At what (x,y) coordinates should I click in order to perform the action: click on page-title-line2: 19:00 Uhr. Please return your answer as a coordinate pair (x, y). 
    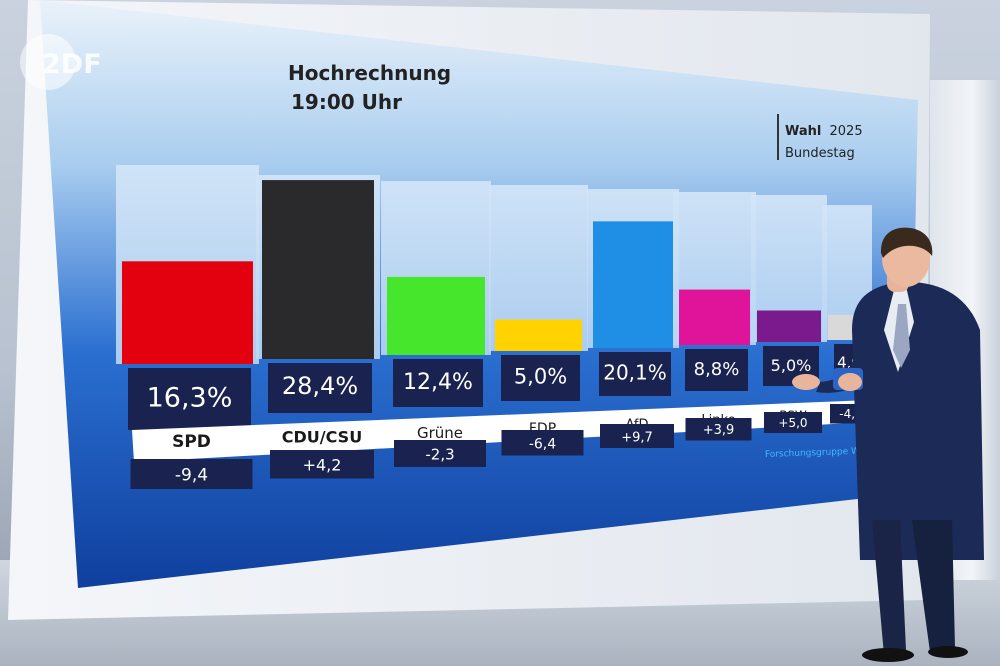
    Looking at the image, I should click on (346, 102).